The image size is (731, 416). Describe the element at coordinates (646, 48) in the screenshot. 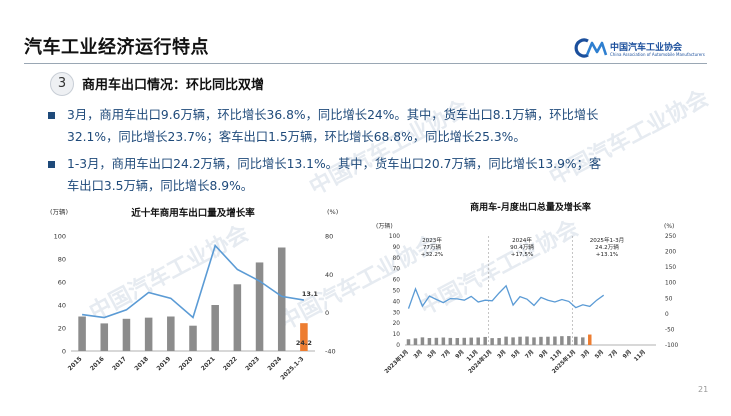

I see `logo-chinese-name: 中国汽车工业协会` at that location.